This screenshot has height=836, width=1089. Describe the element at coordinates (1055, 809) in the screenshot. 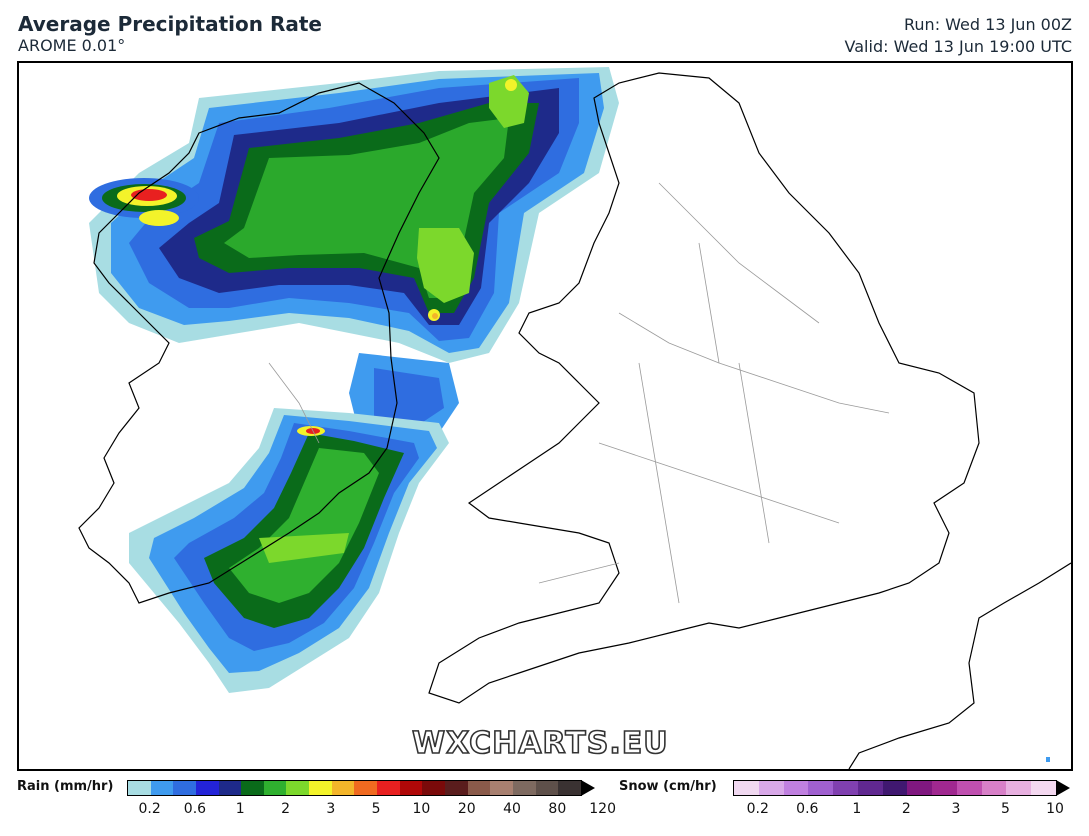

I see `snow-tick-label: 10` at that location.